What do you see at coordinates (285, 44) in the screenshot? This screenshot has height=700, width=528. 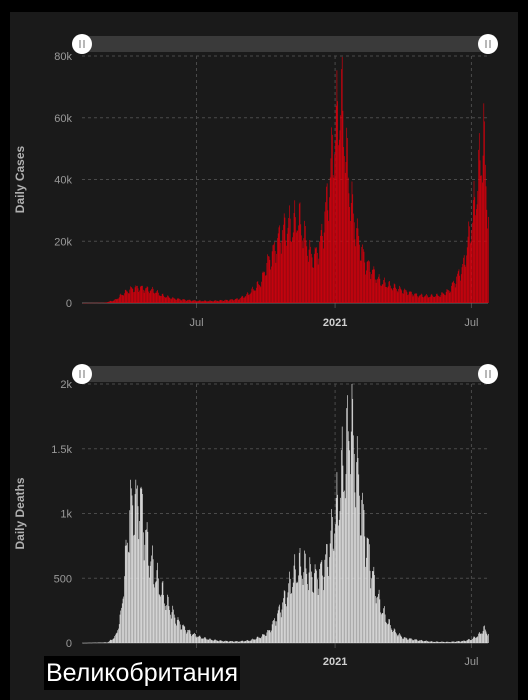 I see `cases-range-slider-track` at bounding box center [285, 44].